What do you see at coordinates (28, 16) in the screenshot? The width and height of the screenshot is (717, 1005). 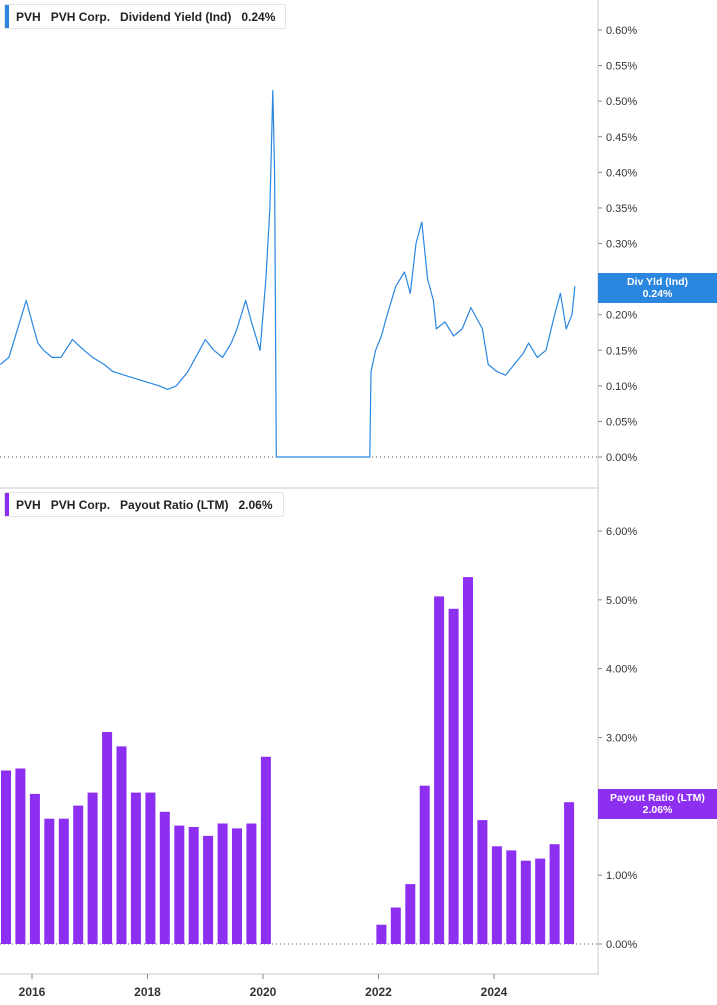 I see `yield-legend-ticker: PVH` at bounding box center [28, 16].